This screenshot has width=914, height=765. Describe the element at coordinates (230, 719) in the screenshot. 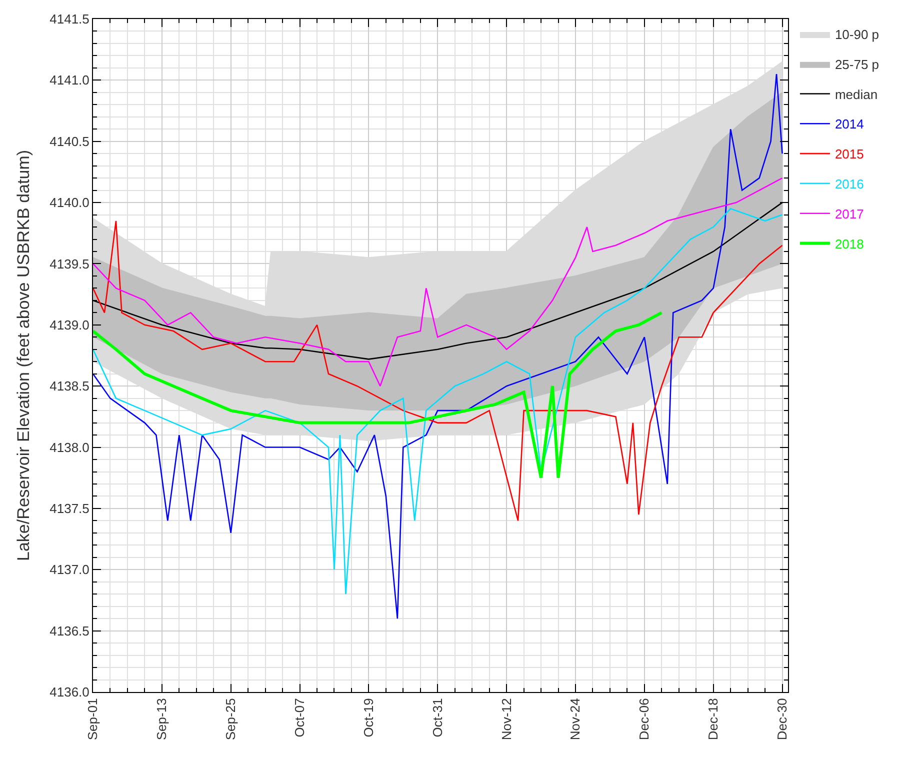

I see `x-tick-label: Sep-25` at that location.